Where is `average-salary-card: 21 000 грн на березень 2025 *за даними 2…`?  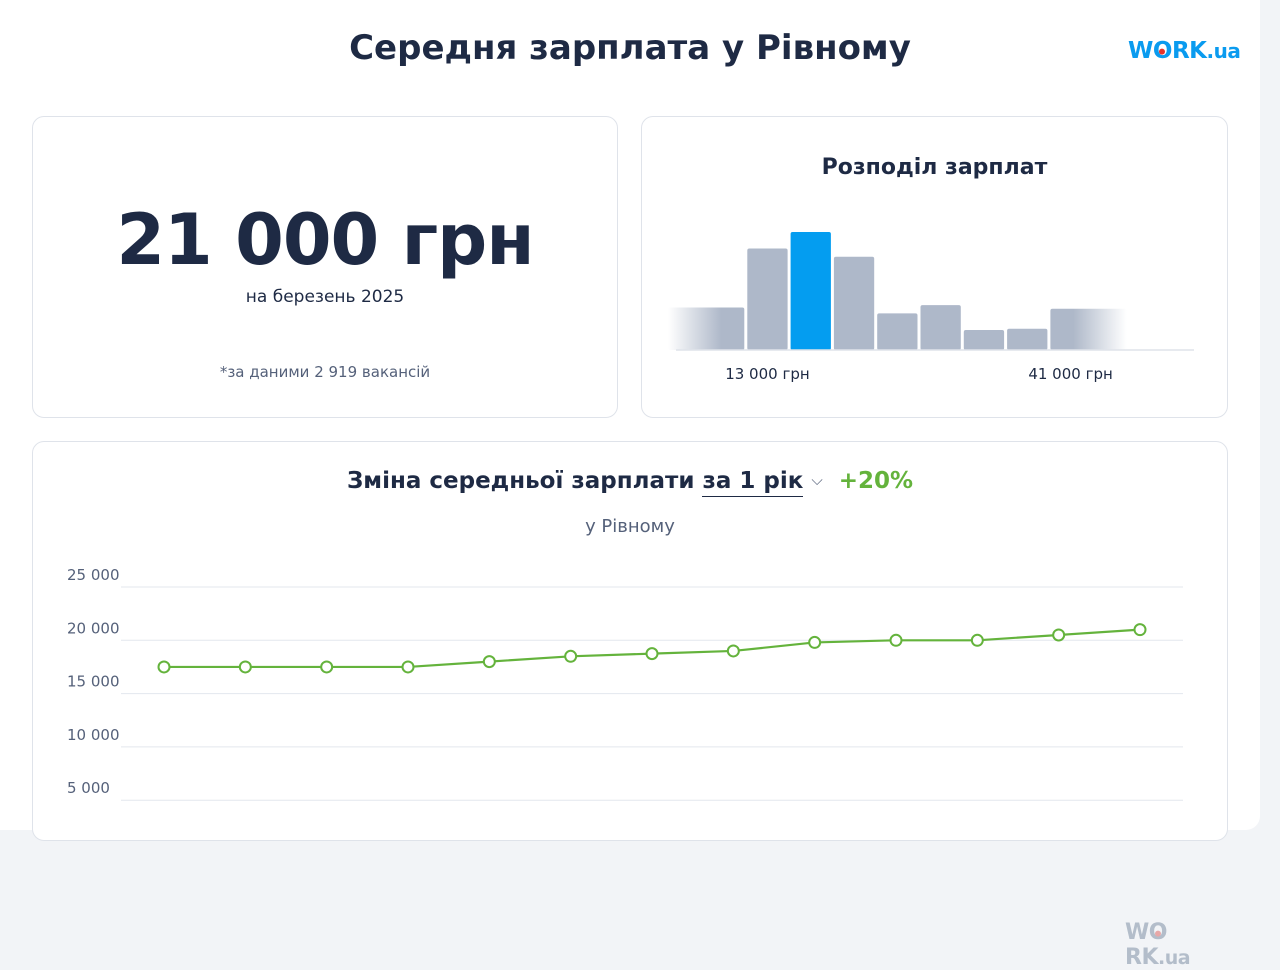
average-salary-card: 21 000 грн на березень 2025 *за даними 2… is located at coordinates (325, 267).